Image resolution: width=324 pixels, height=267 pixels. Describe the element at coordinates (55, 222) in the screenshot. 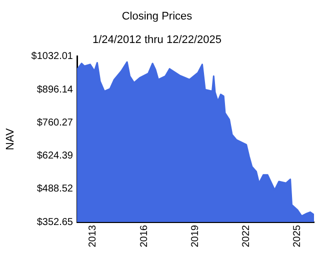

I see `y-tick-label: $352.65` at that location.